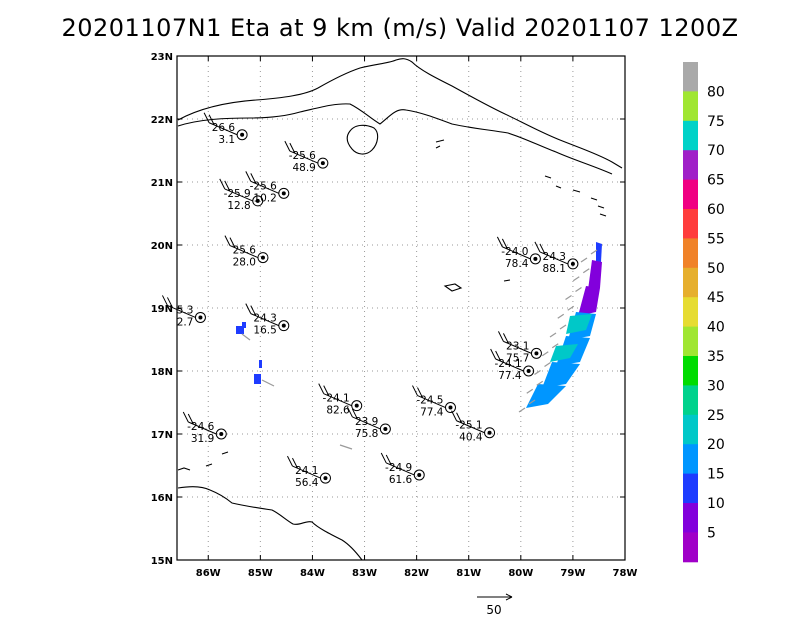  What do you see at coordinates (468, 573) in the screenshot?
I see `lon-tick-label: 81W` at bounding box center [468, 573].